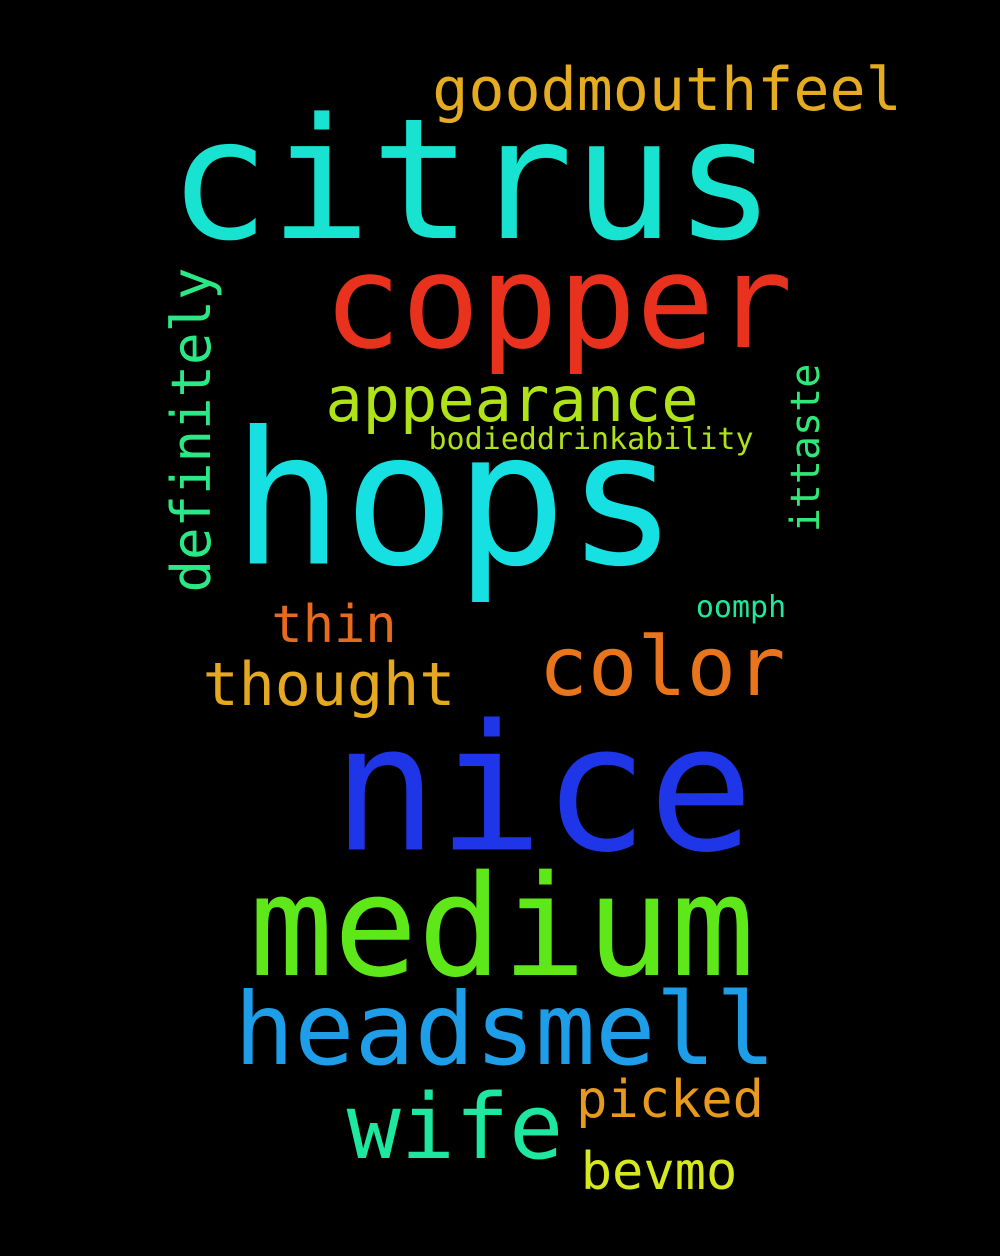 The height and width of the screenshot is (1256, 1000). Describe the element at coordinates (670, 1100) in the screenshot. I see `word-picked: picked` at that location.